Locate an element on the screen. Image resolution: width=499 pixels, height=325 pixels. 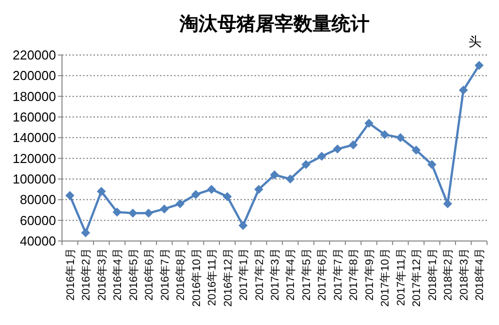
x-tick-label: 2016年6月 is located at coordinates (150, 274).